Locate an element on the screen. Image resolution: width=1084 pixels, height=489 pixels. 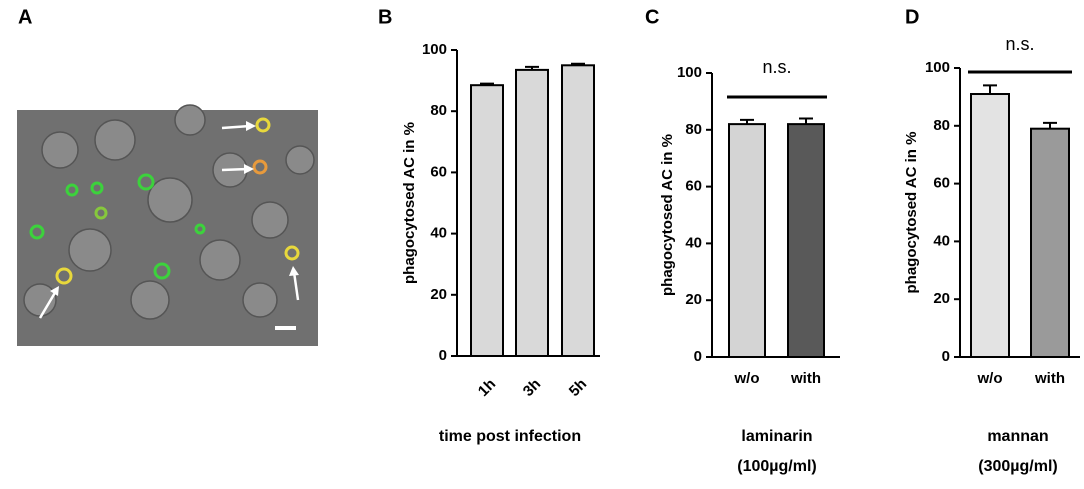
panel-label: C is located at coordinates (652, 17).